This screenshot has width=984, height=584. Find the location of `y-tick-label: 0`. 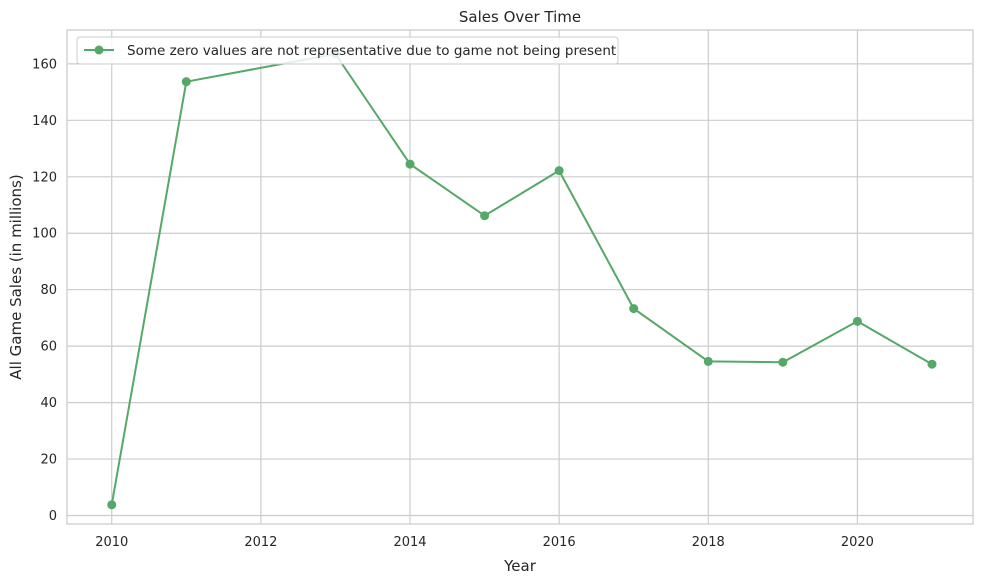

y-tick-label: 0 is located at coordinates (53, 516).